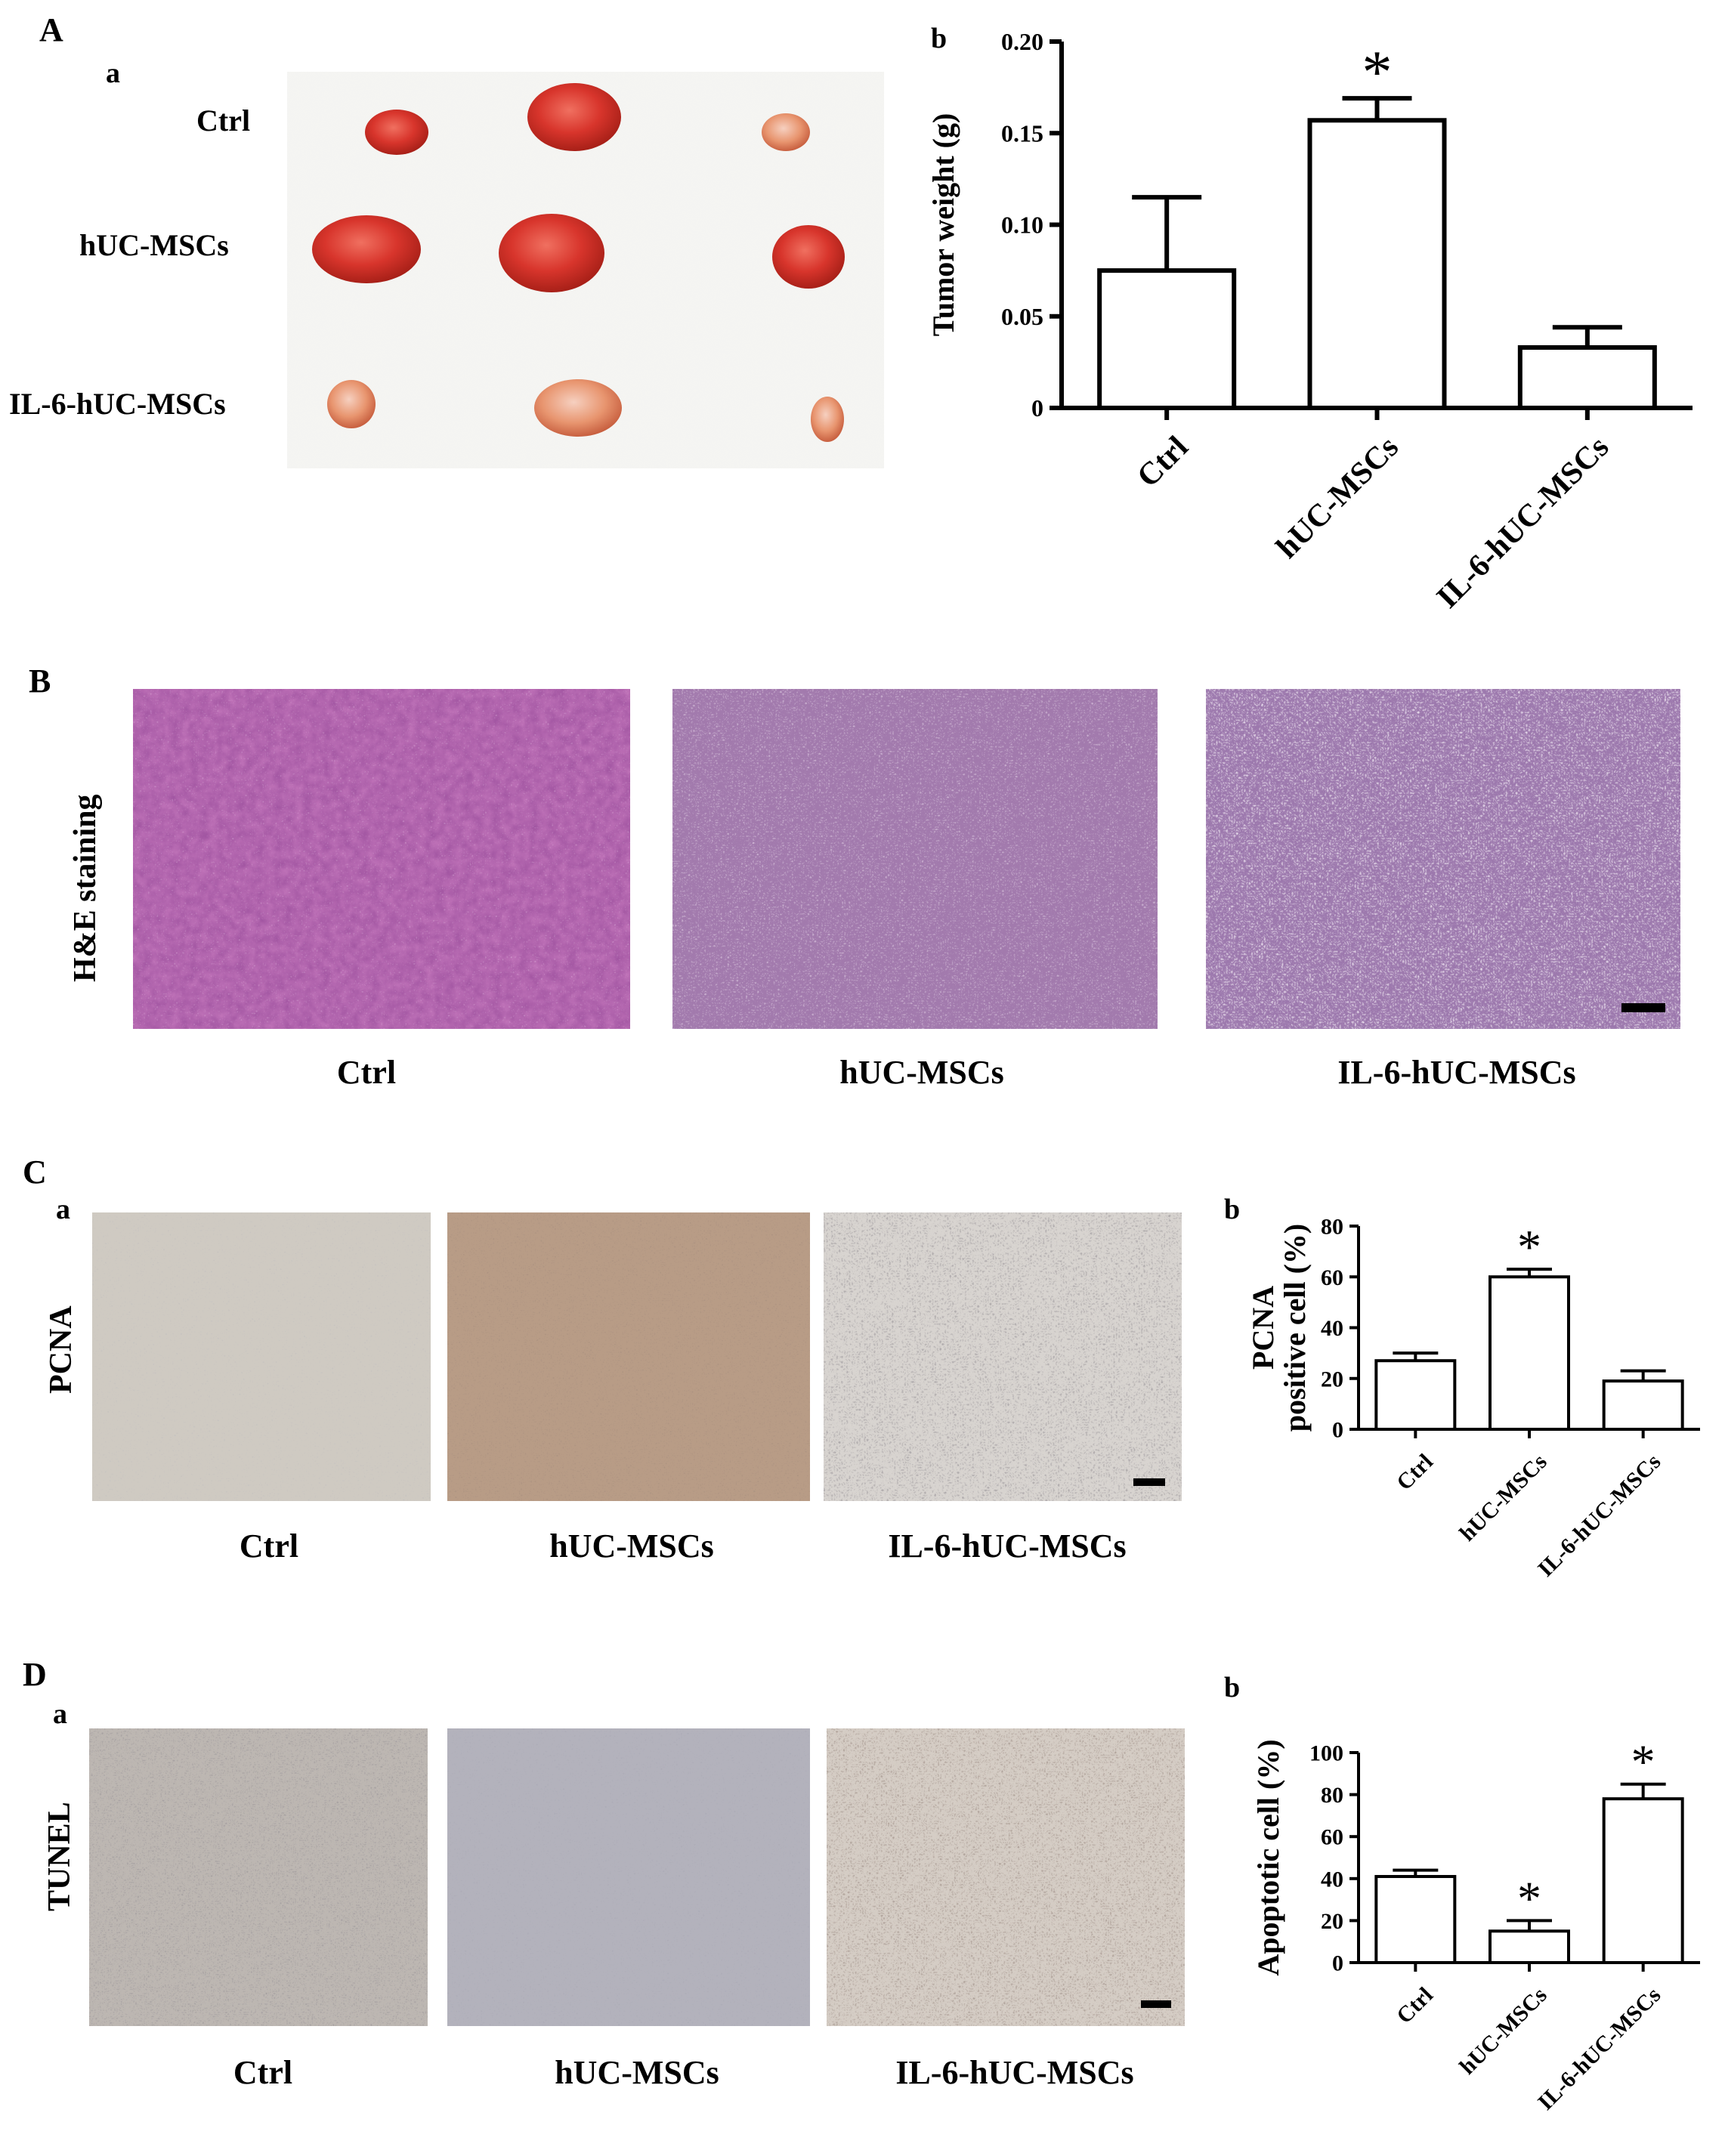 The height and width of the screenshot is (2156, 1725). What do you see at coordinates (61, 1349) in the screenshot?
I see `pcna-label: PCNA` at bounding box center [61, 1349].